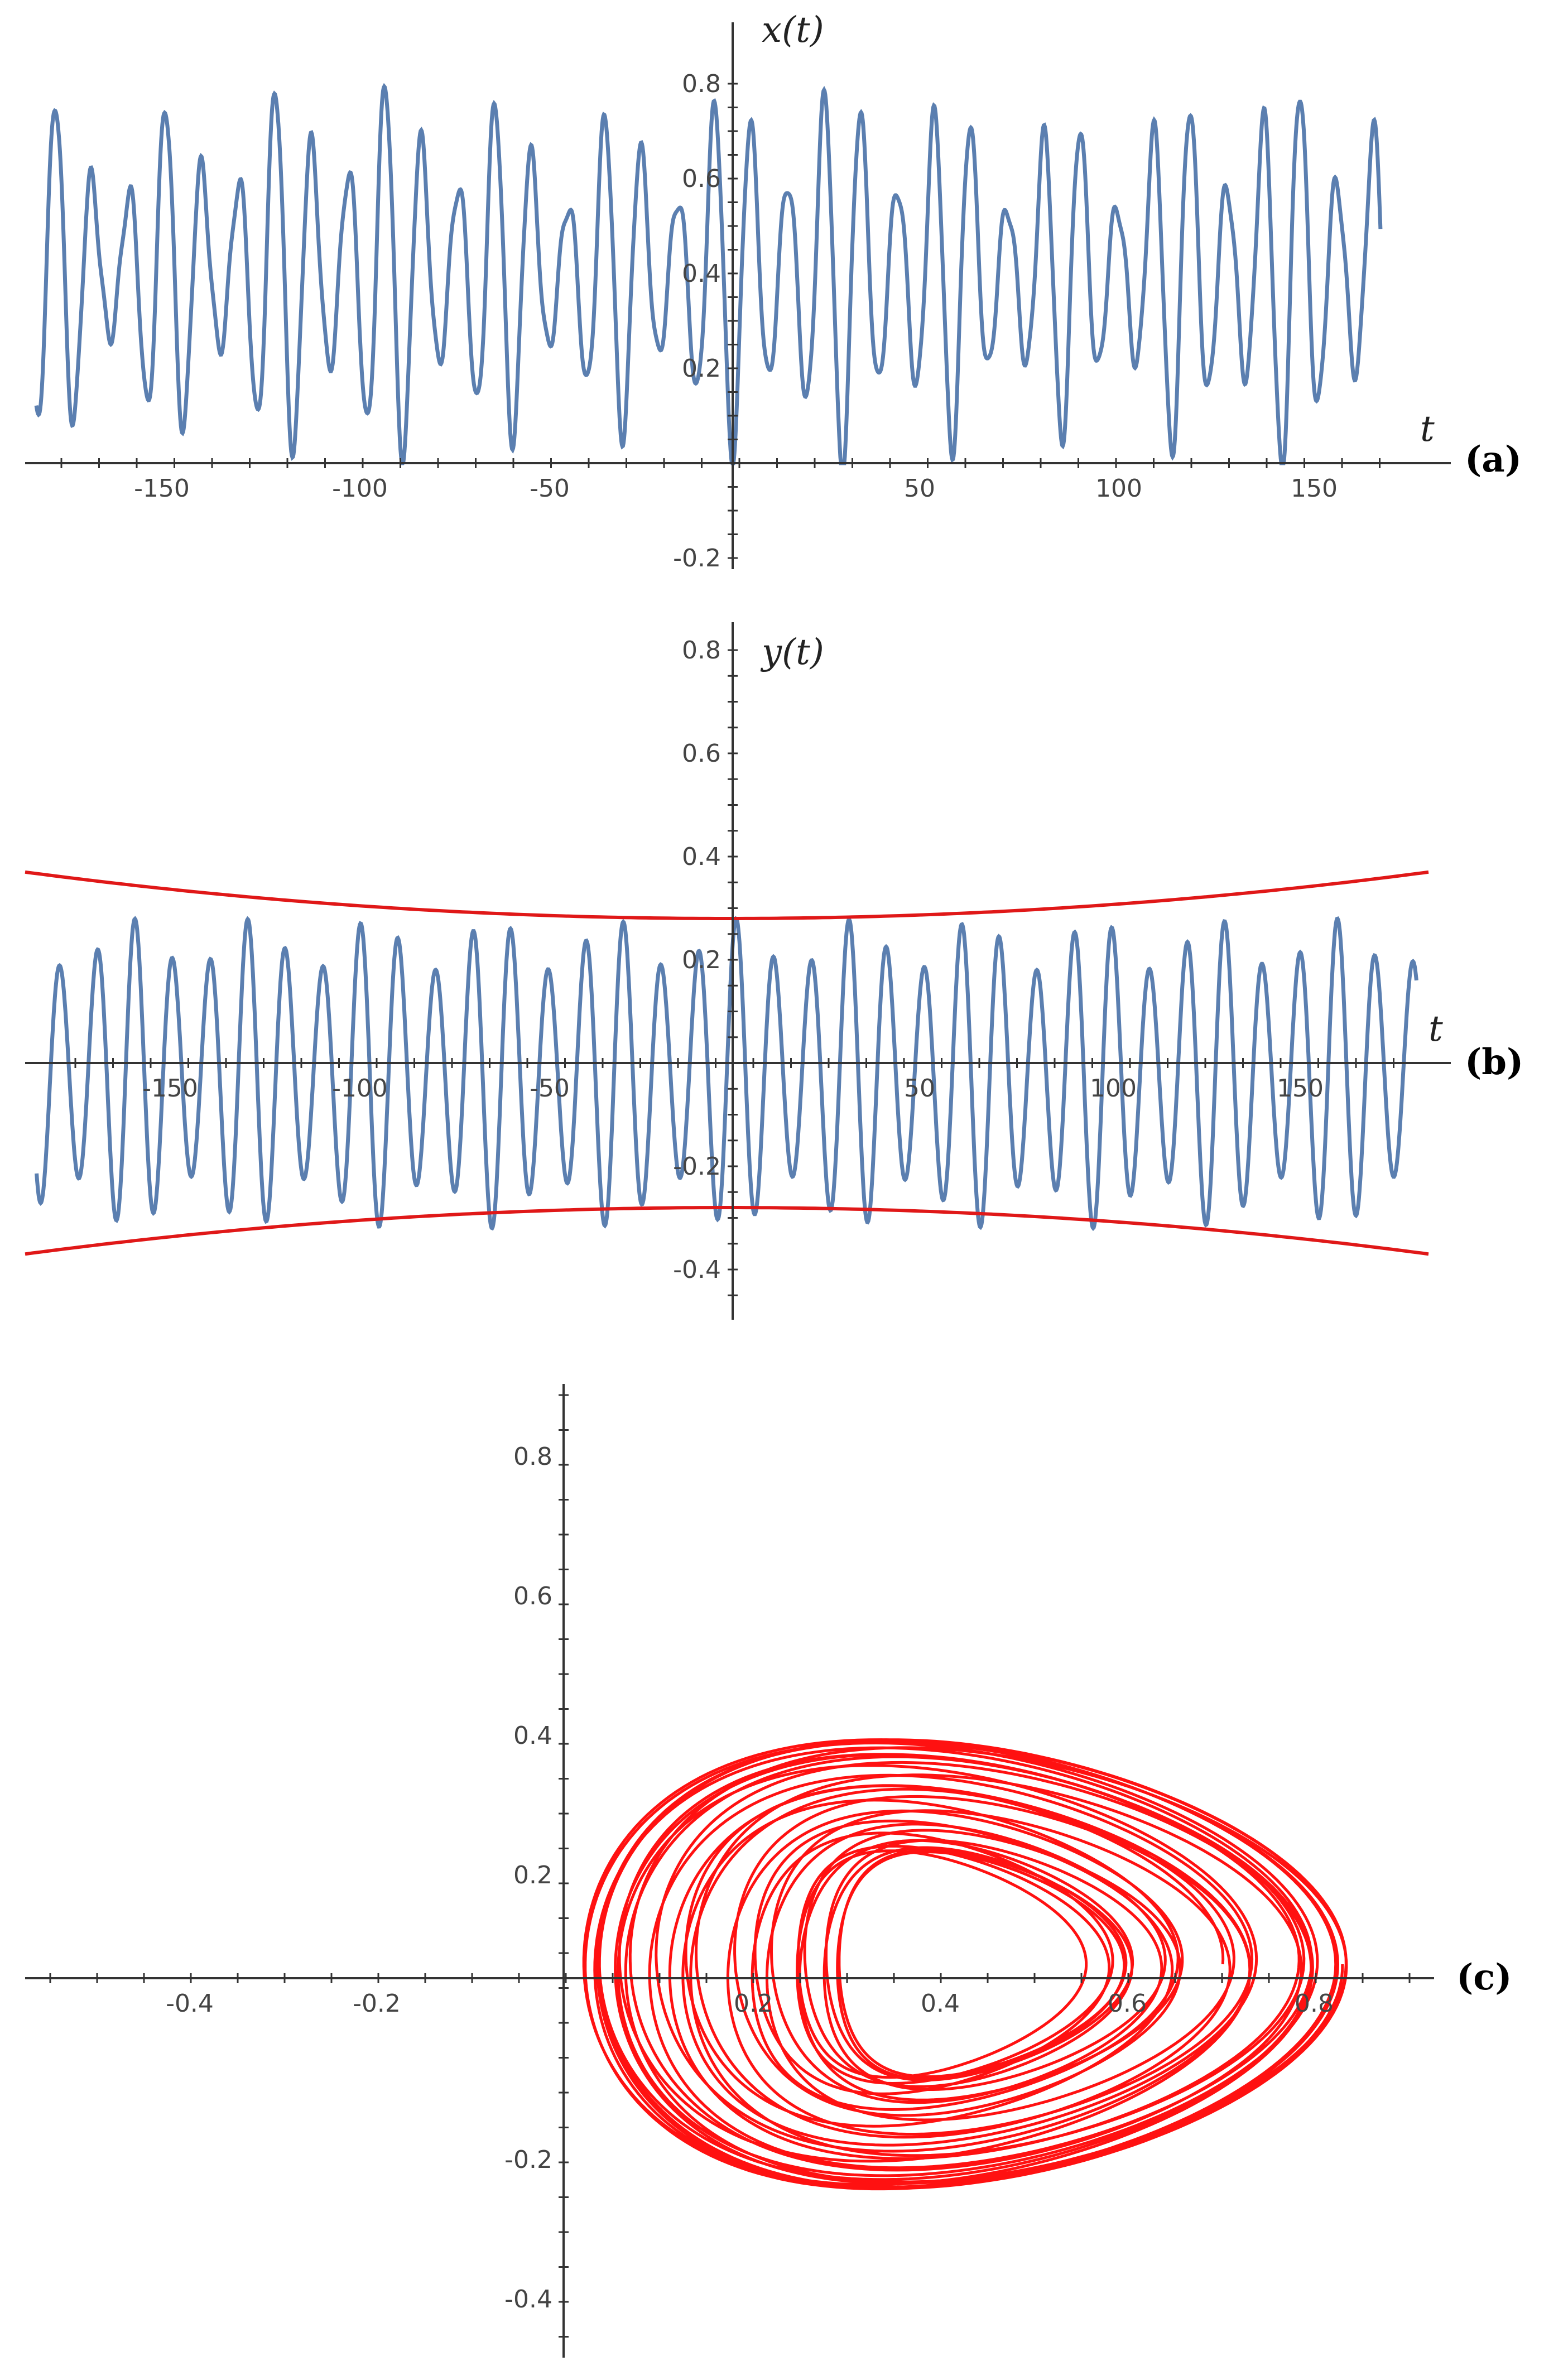 The height and width of the screenshot is (2361, 1568). What do you see at coordinates (920, 488) in the screenshot?
I see `panel-a-x-tick-label: 50` at bounding box center [920, 488].